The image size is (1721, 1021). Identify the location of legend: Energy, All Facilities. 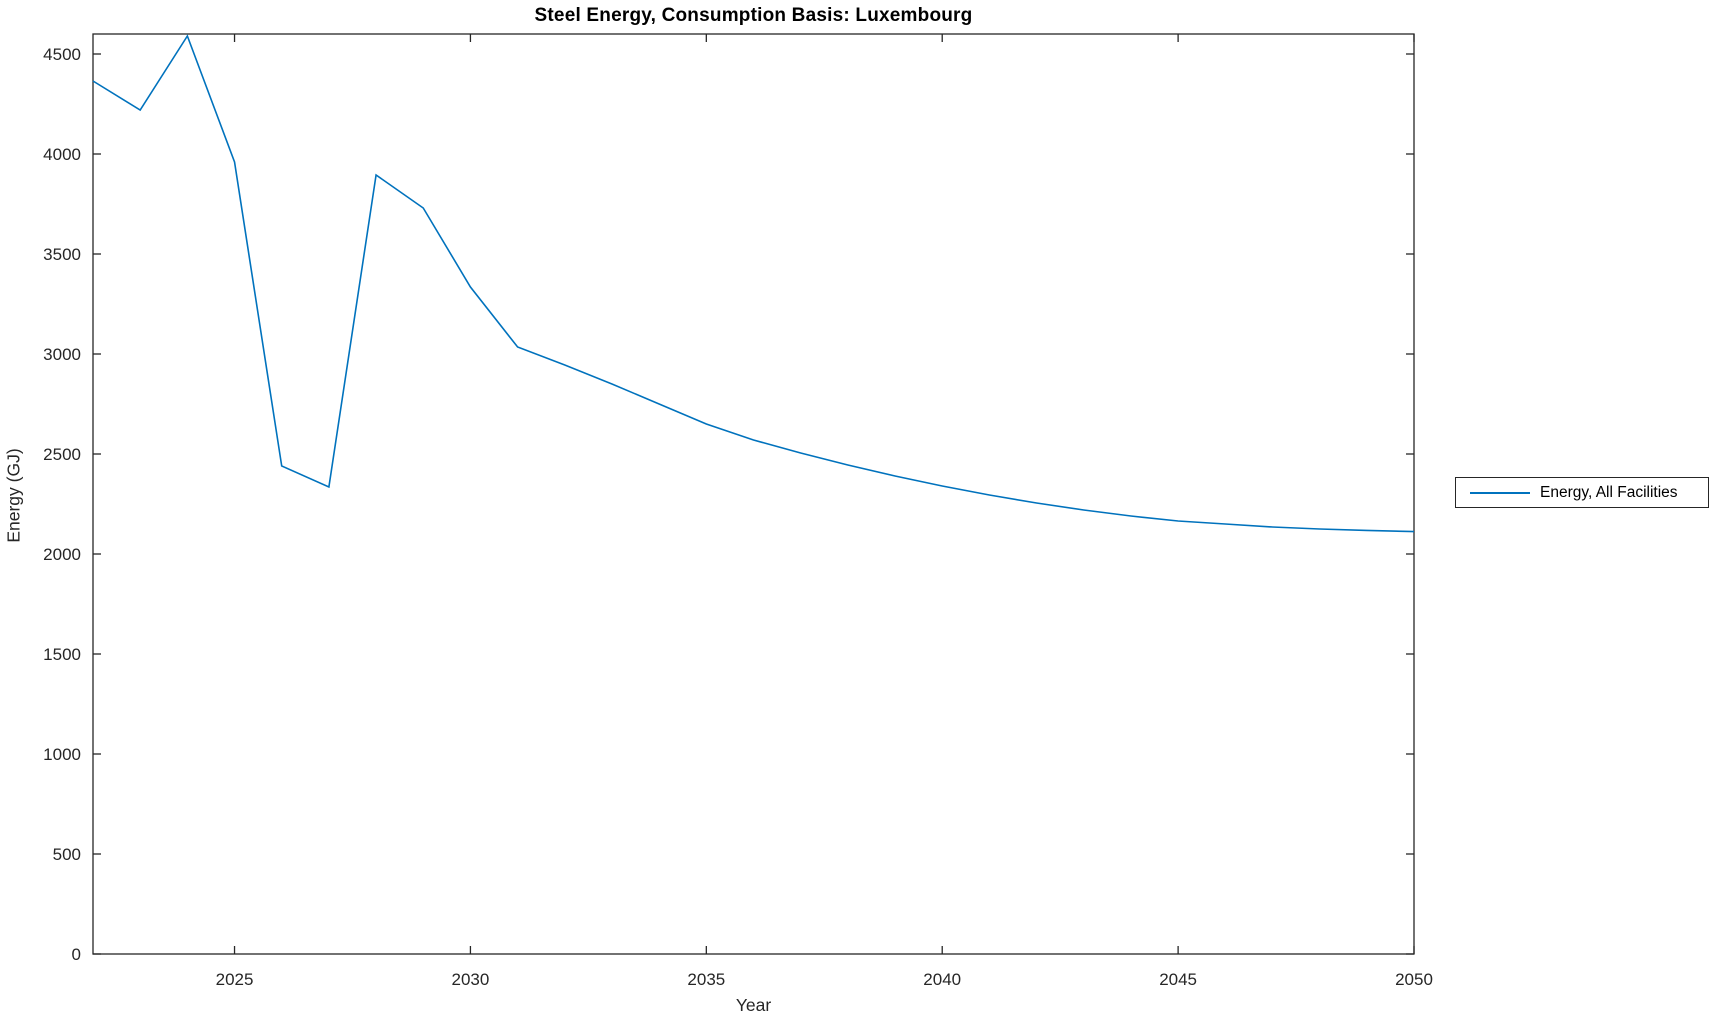
(1582, 492).